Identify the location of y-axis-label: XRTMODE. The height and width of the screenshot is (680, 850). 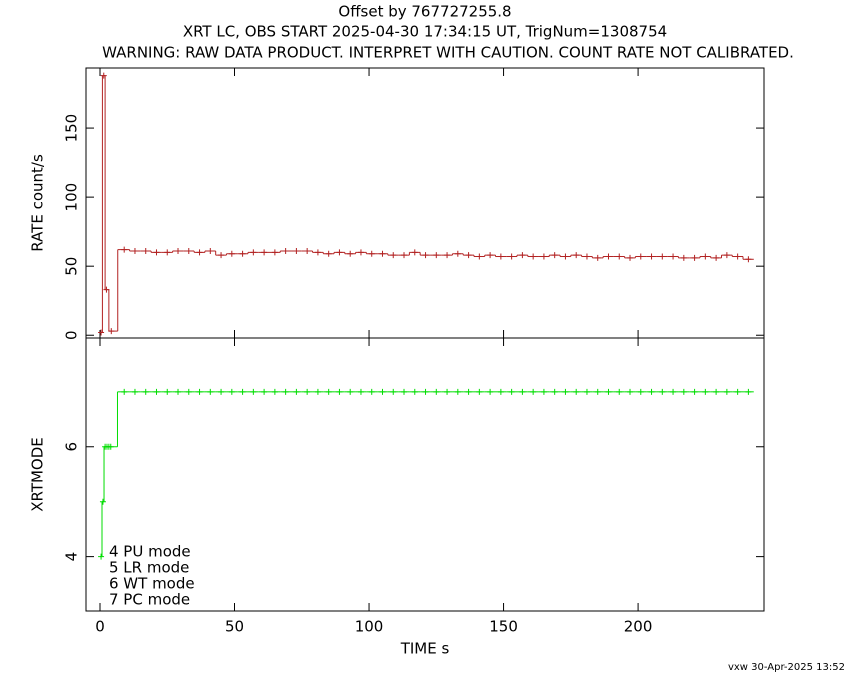
(38, 474).